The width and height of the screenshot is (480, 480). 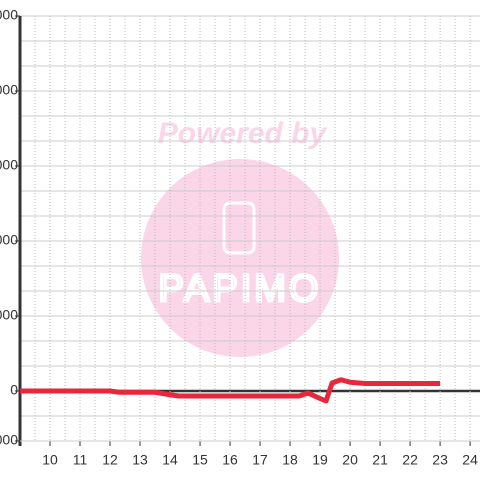 I want to click on y-tick-label: 120,000, so click(x=9, y=90).